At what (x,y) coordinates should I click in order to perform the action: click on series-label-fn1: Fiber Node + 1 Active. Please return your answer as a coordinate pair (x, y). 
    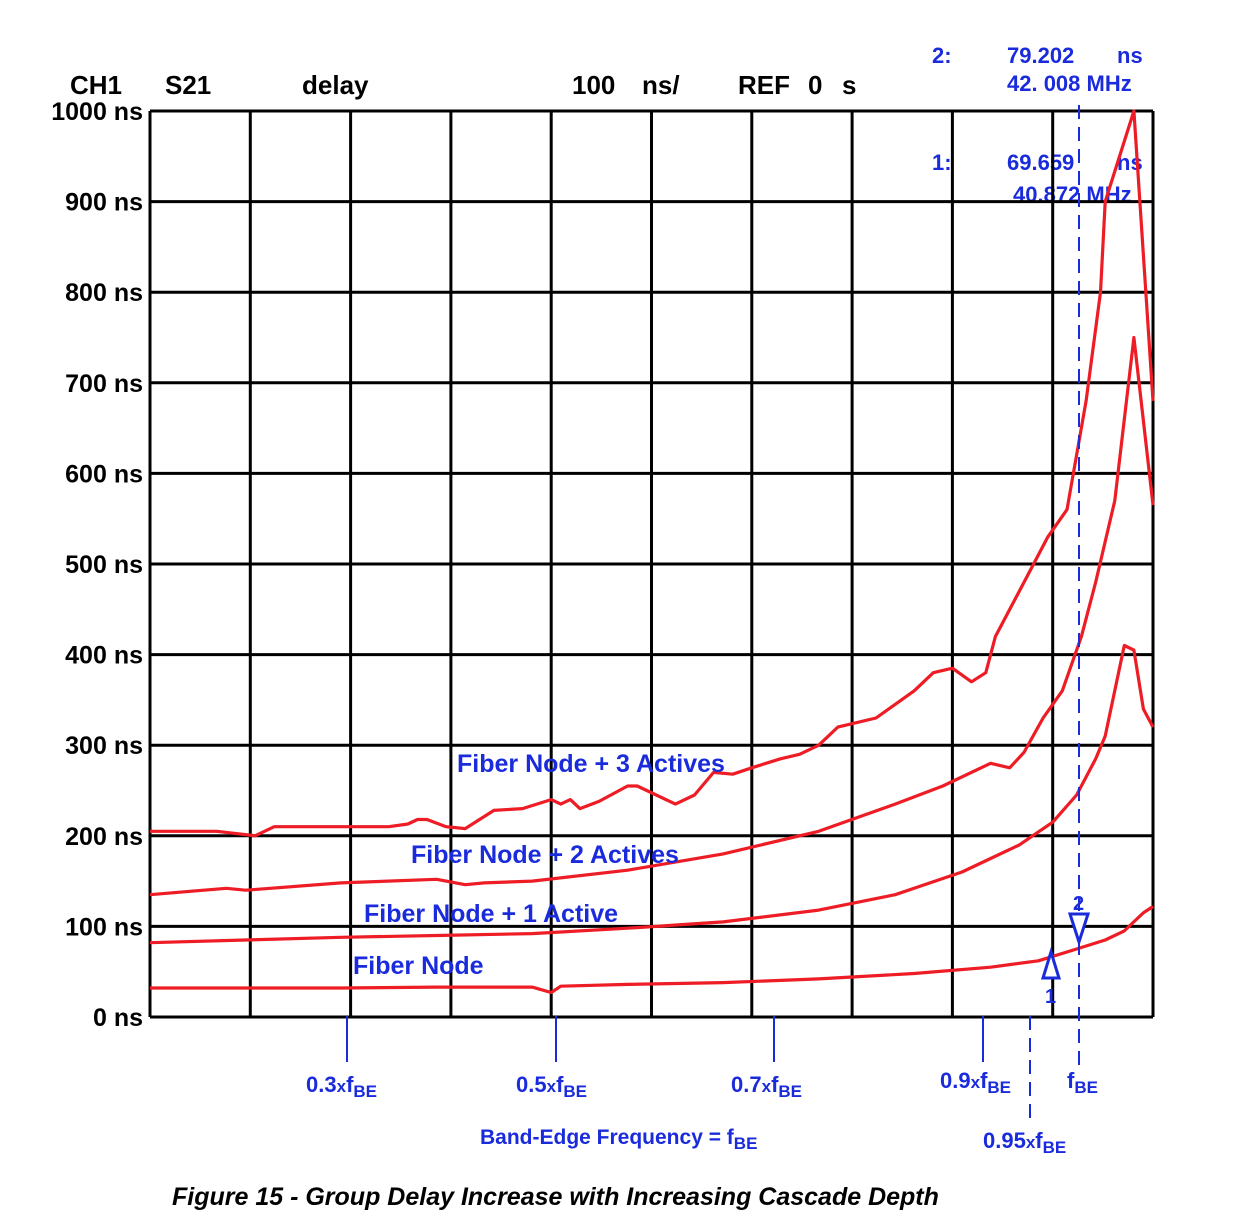
    Looking at the image, I should click on (491, 914).